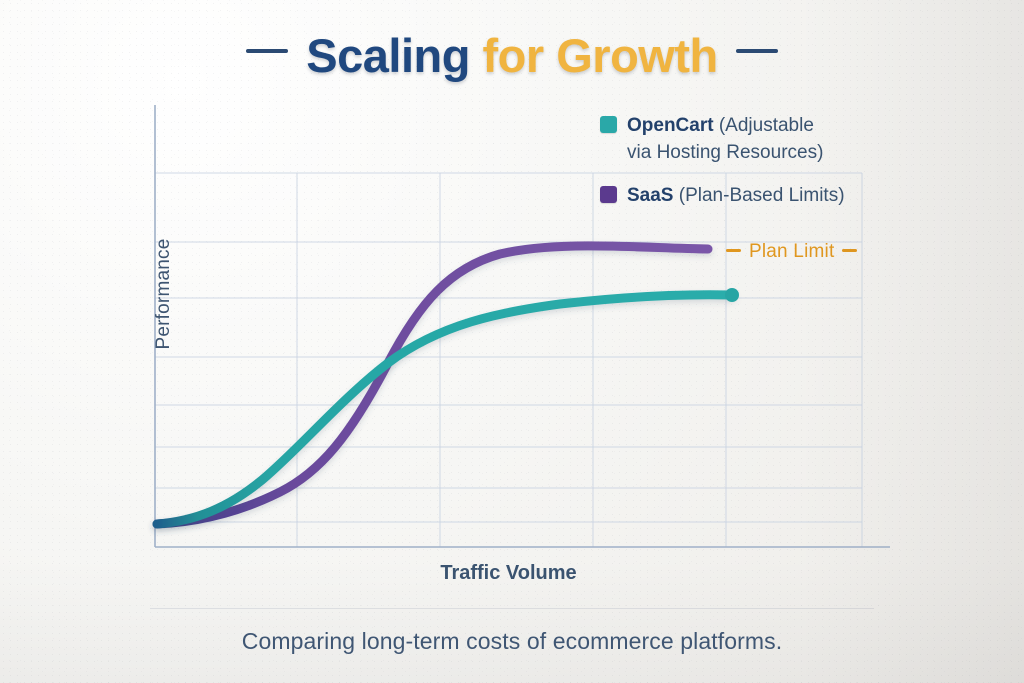  I want to click on legend-saas-bold: SaaS, so click(650, 195).